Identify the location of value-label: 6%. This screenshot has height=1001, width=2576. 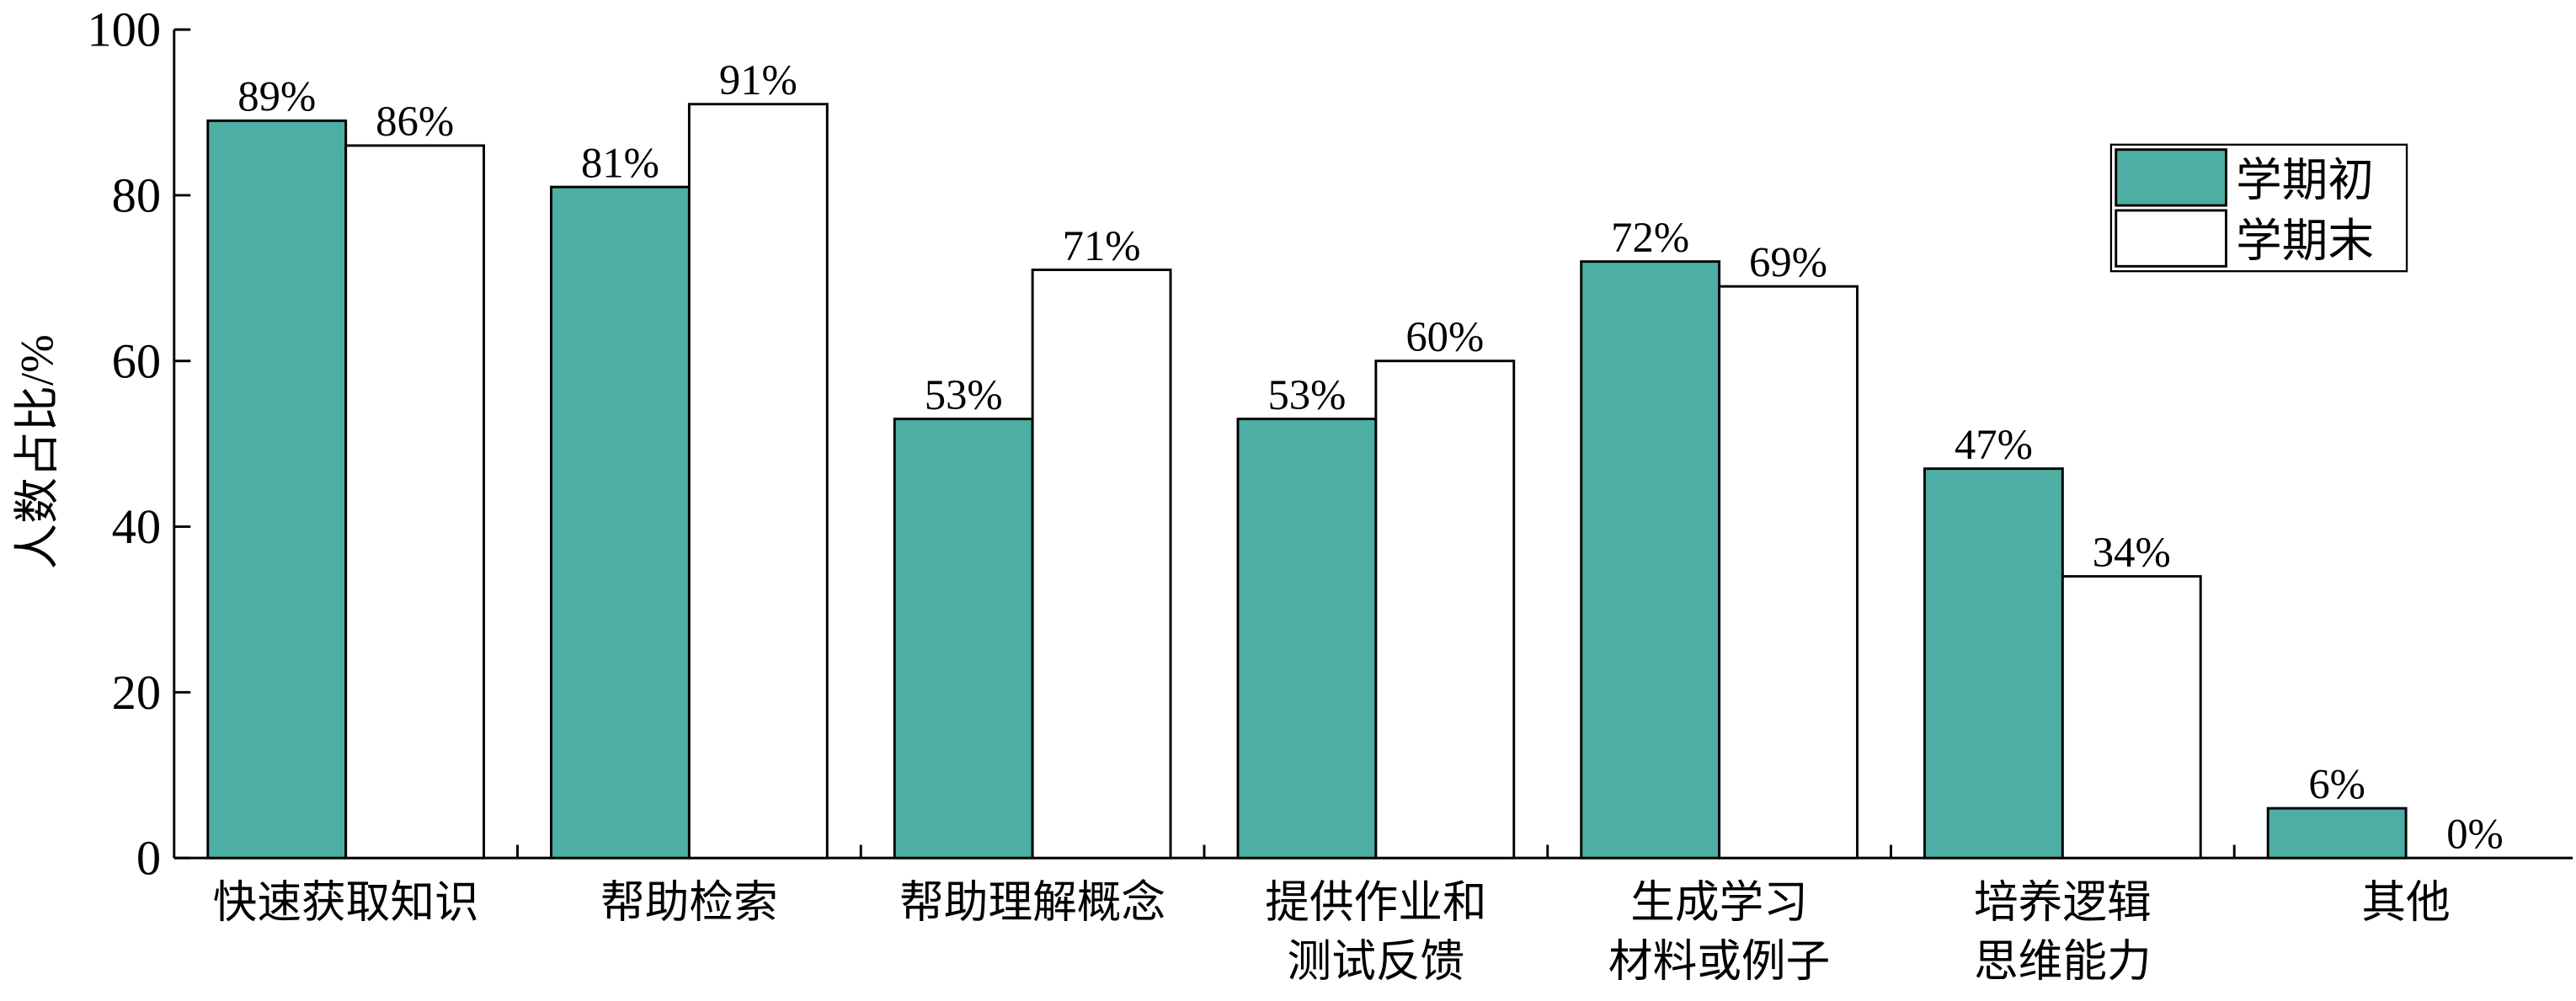
(2336, 783).